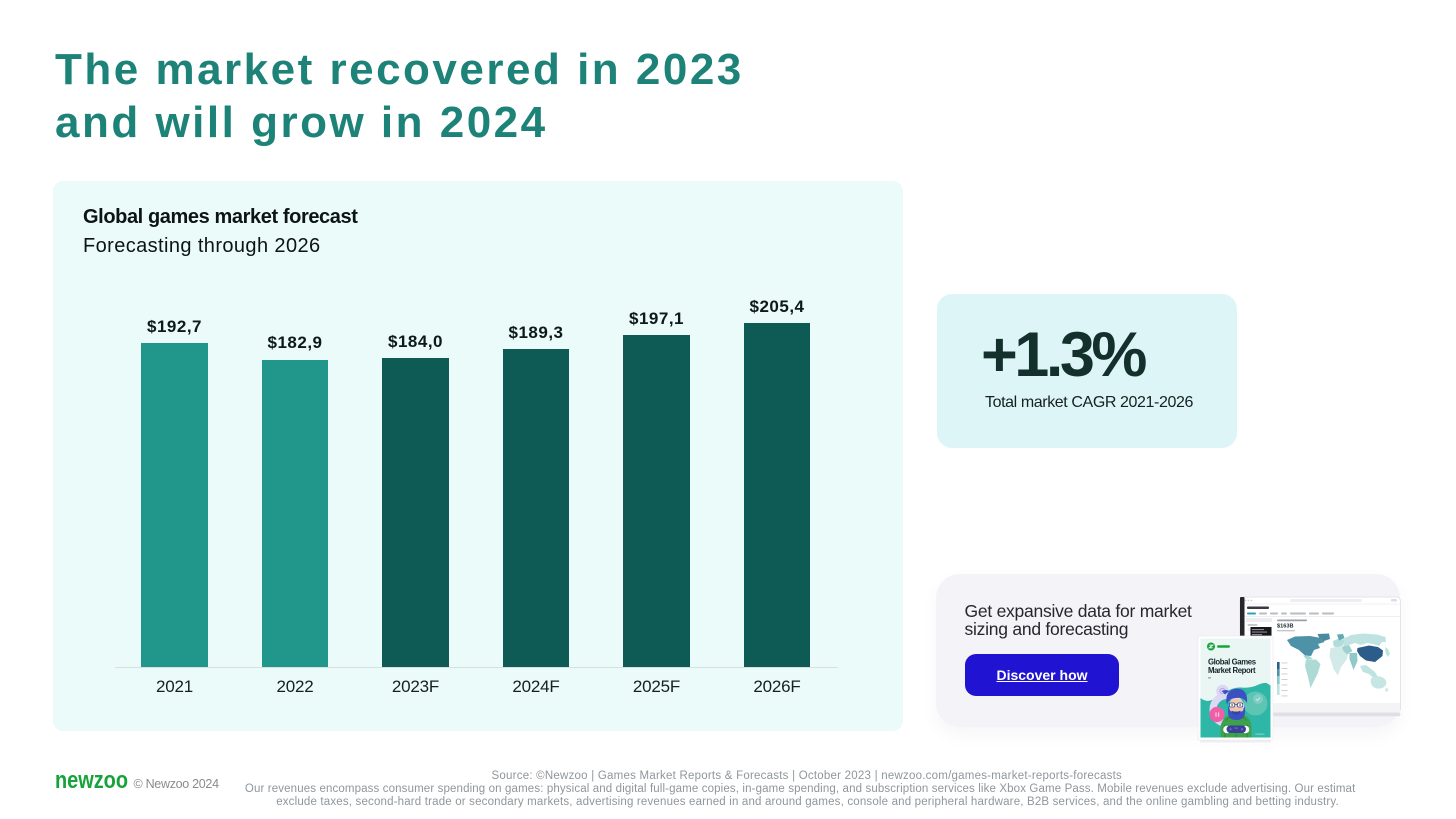 This screenshot has height=819, width=1456. I want to click on svg-text: Global Games, so click(1232, 662).